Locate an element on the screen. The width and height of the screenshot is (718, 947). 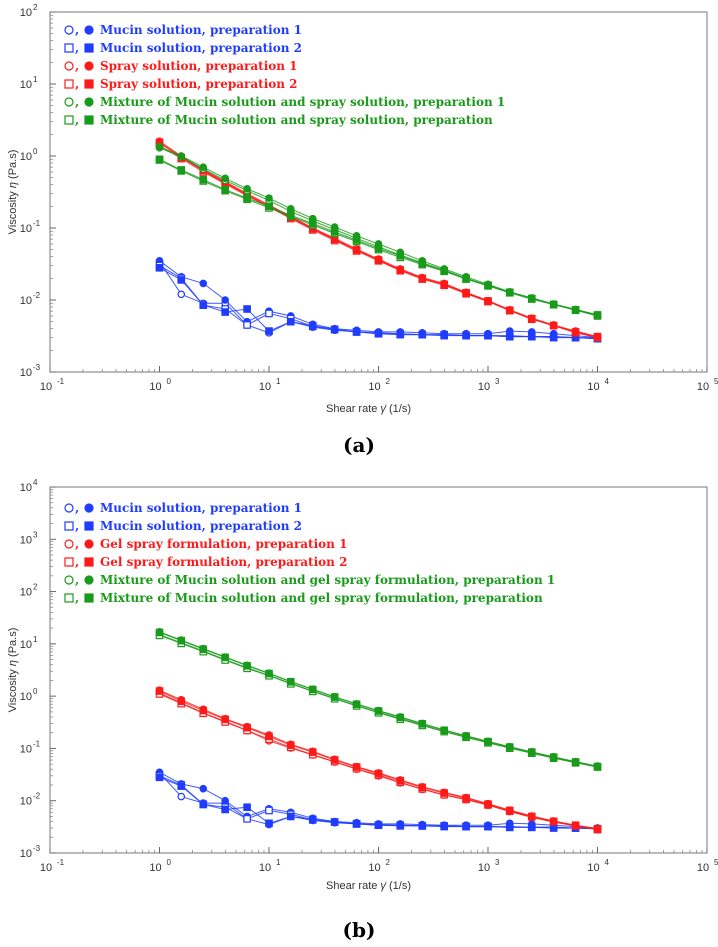
y-axis-label: Viscosity η (Pa.s) is located at coordinates (13, 670).